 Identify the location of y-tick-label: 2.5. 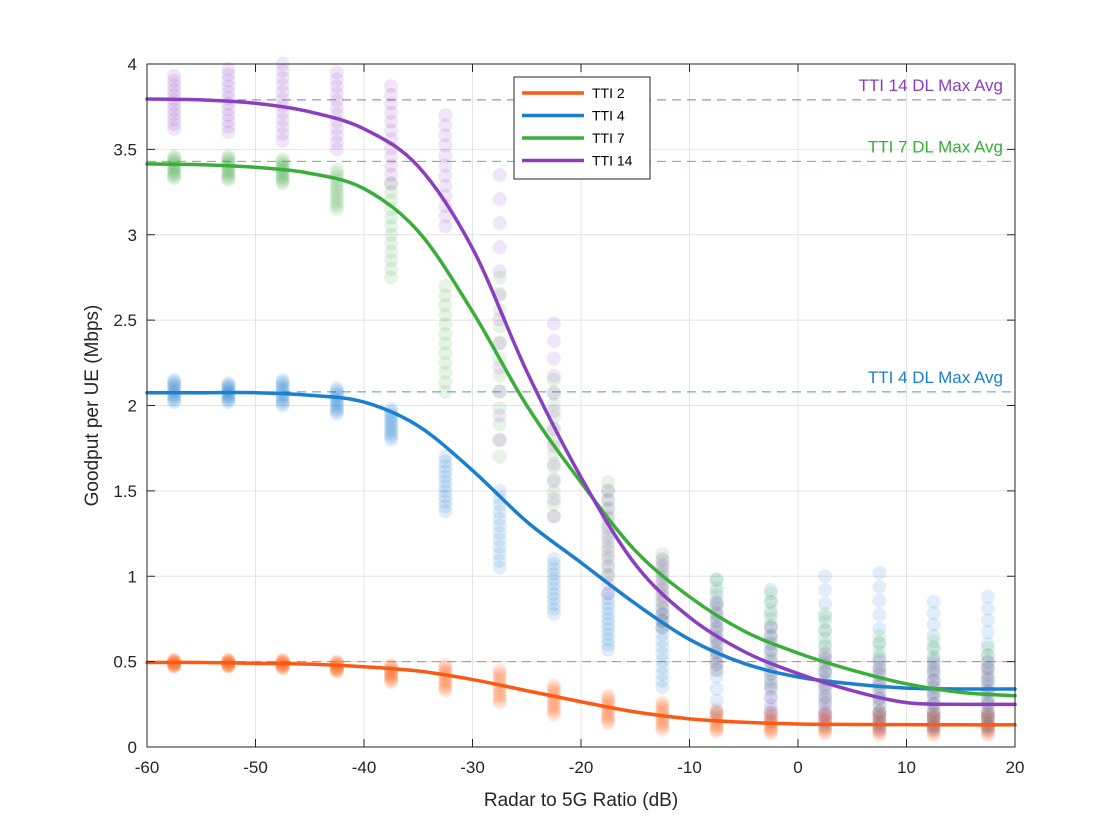
(125, 320).